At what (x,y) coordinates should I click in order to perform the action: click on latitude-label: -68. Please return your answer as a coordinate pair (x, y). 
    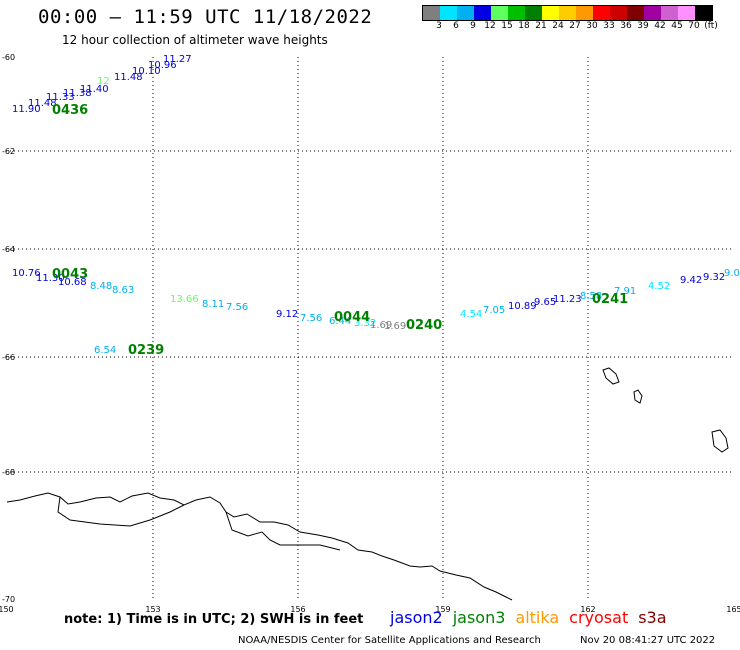
    Looking at the image, I should click on (8, 472).